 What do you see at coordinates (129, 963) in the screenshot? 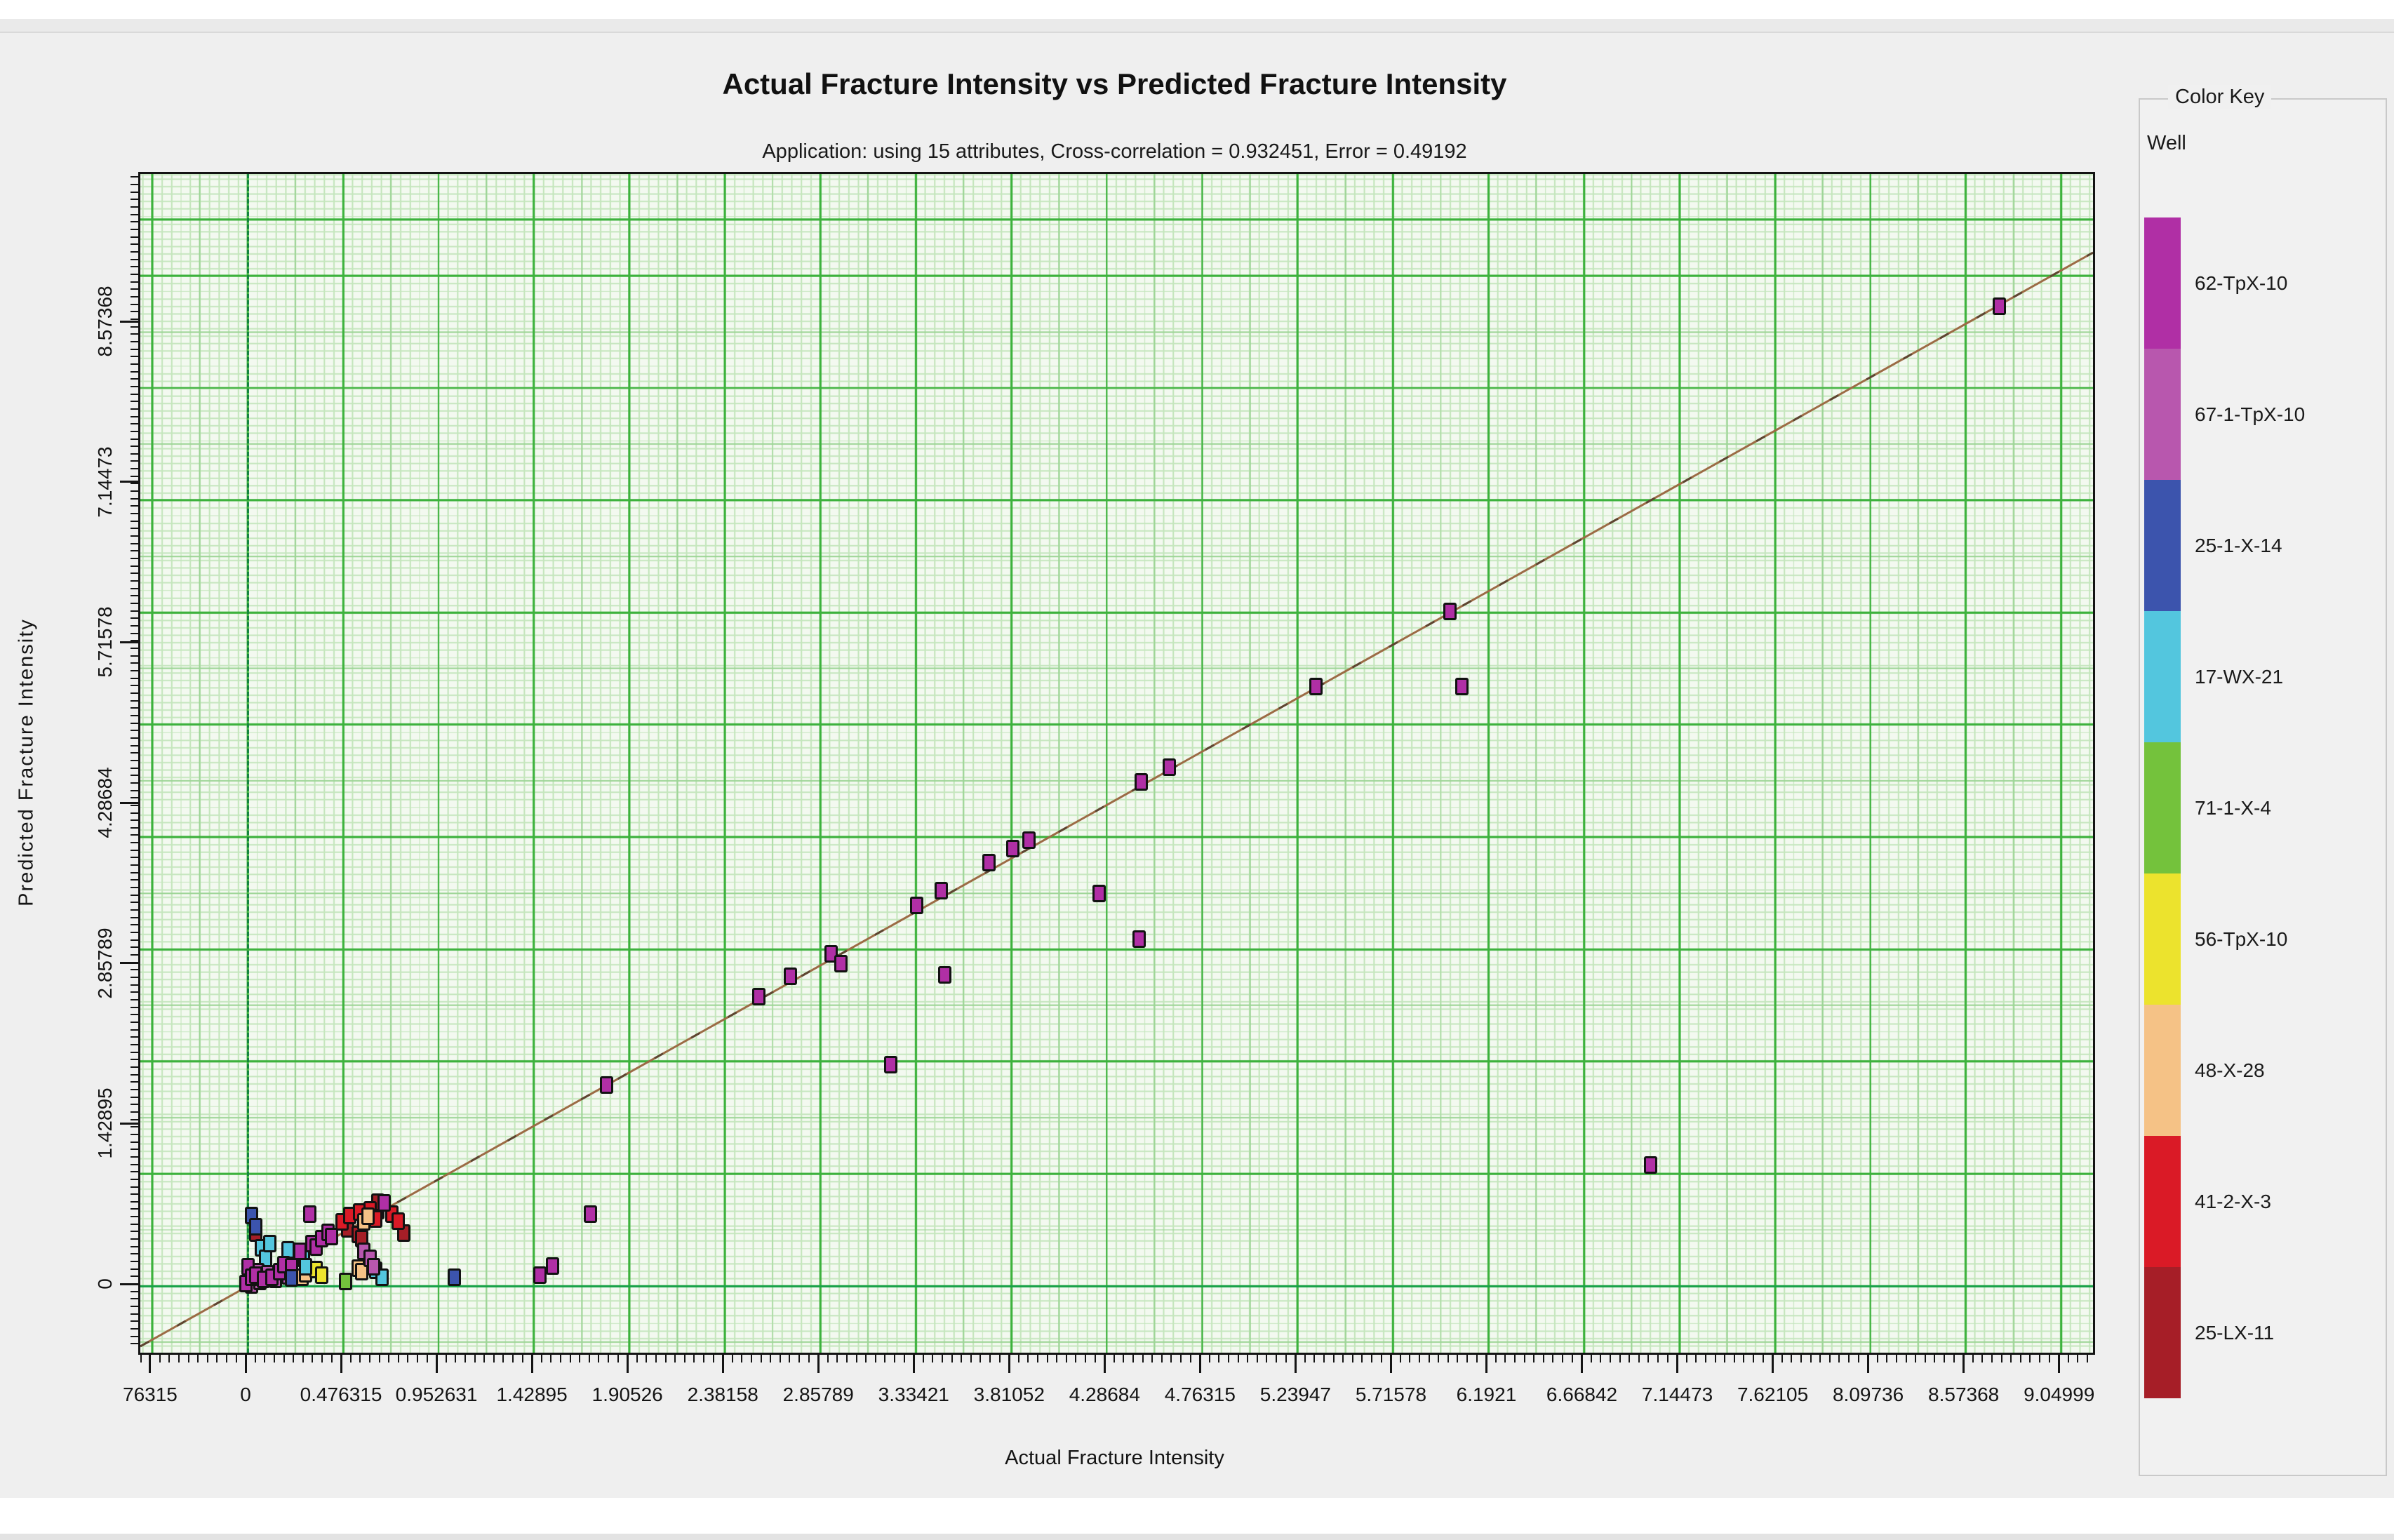
I see `y-major-tick` at bounding box center [129, 963].